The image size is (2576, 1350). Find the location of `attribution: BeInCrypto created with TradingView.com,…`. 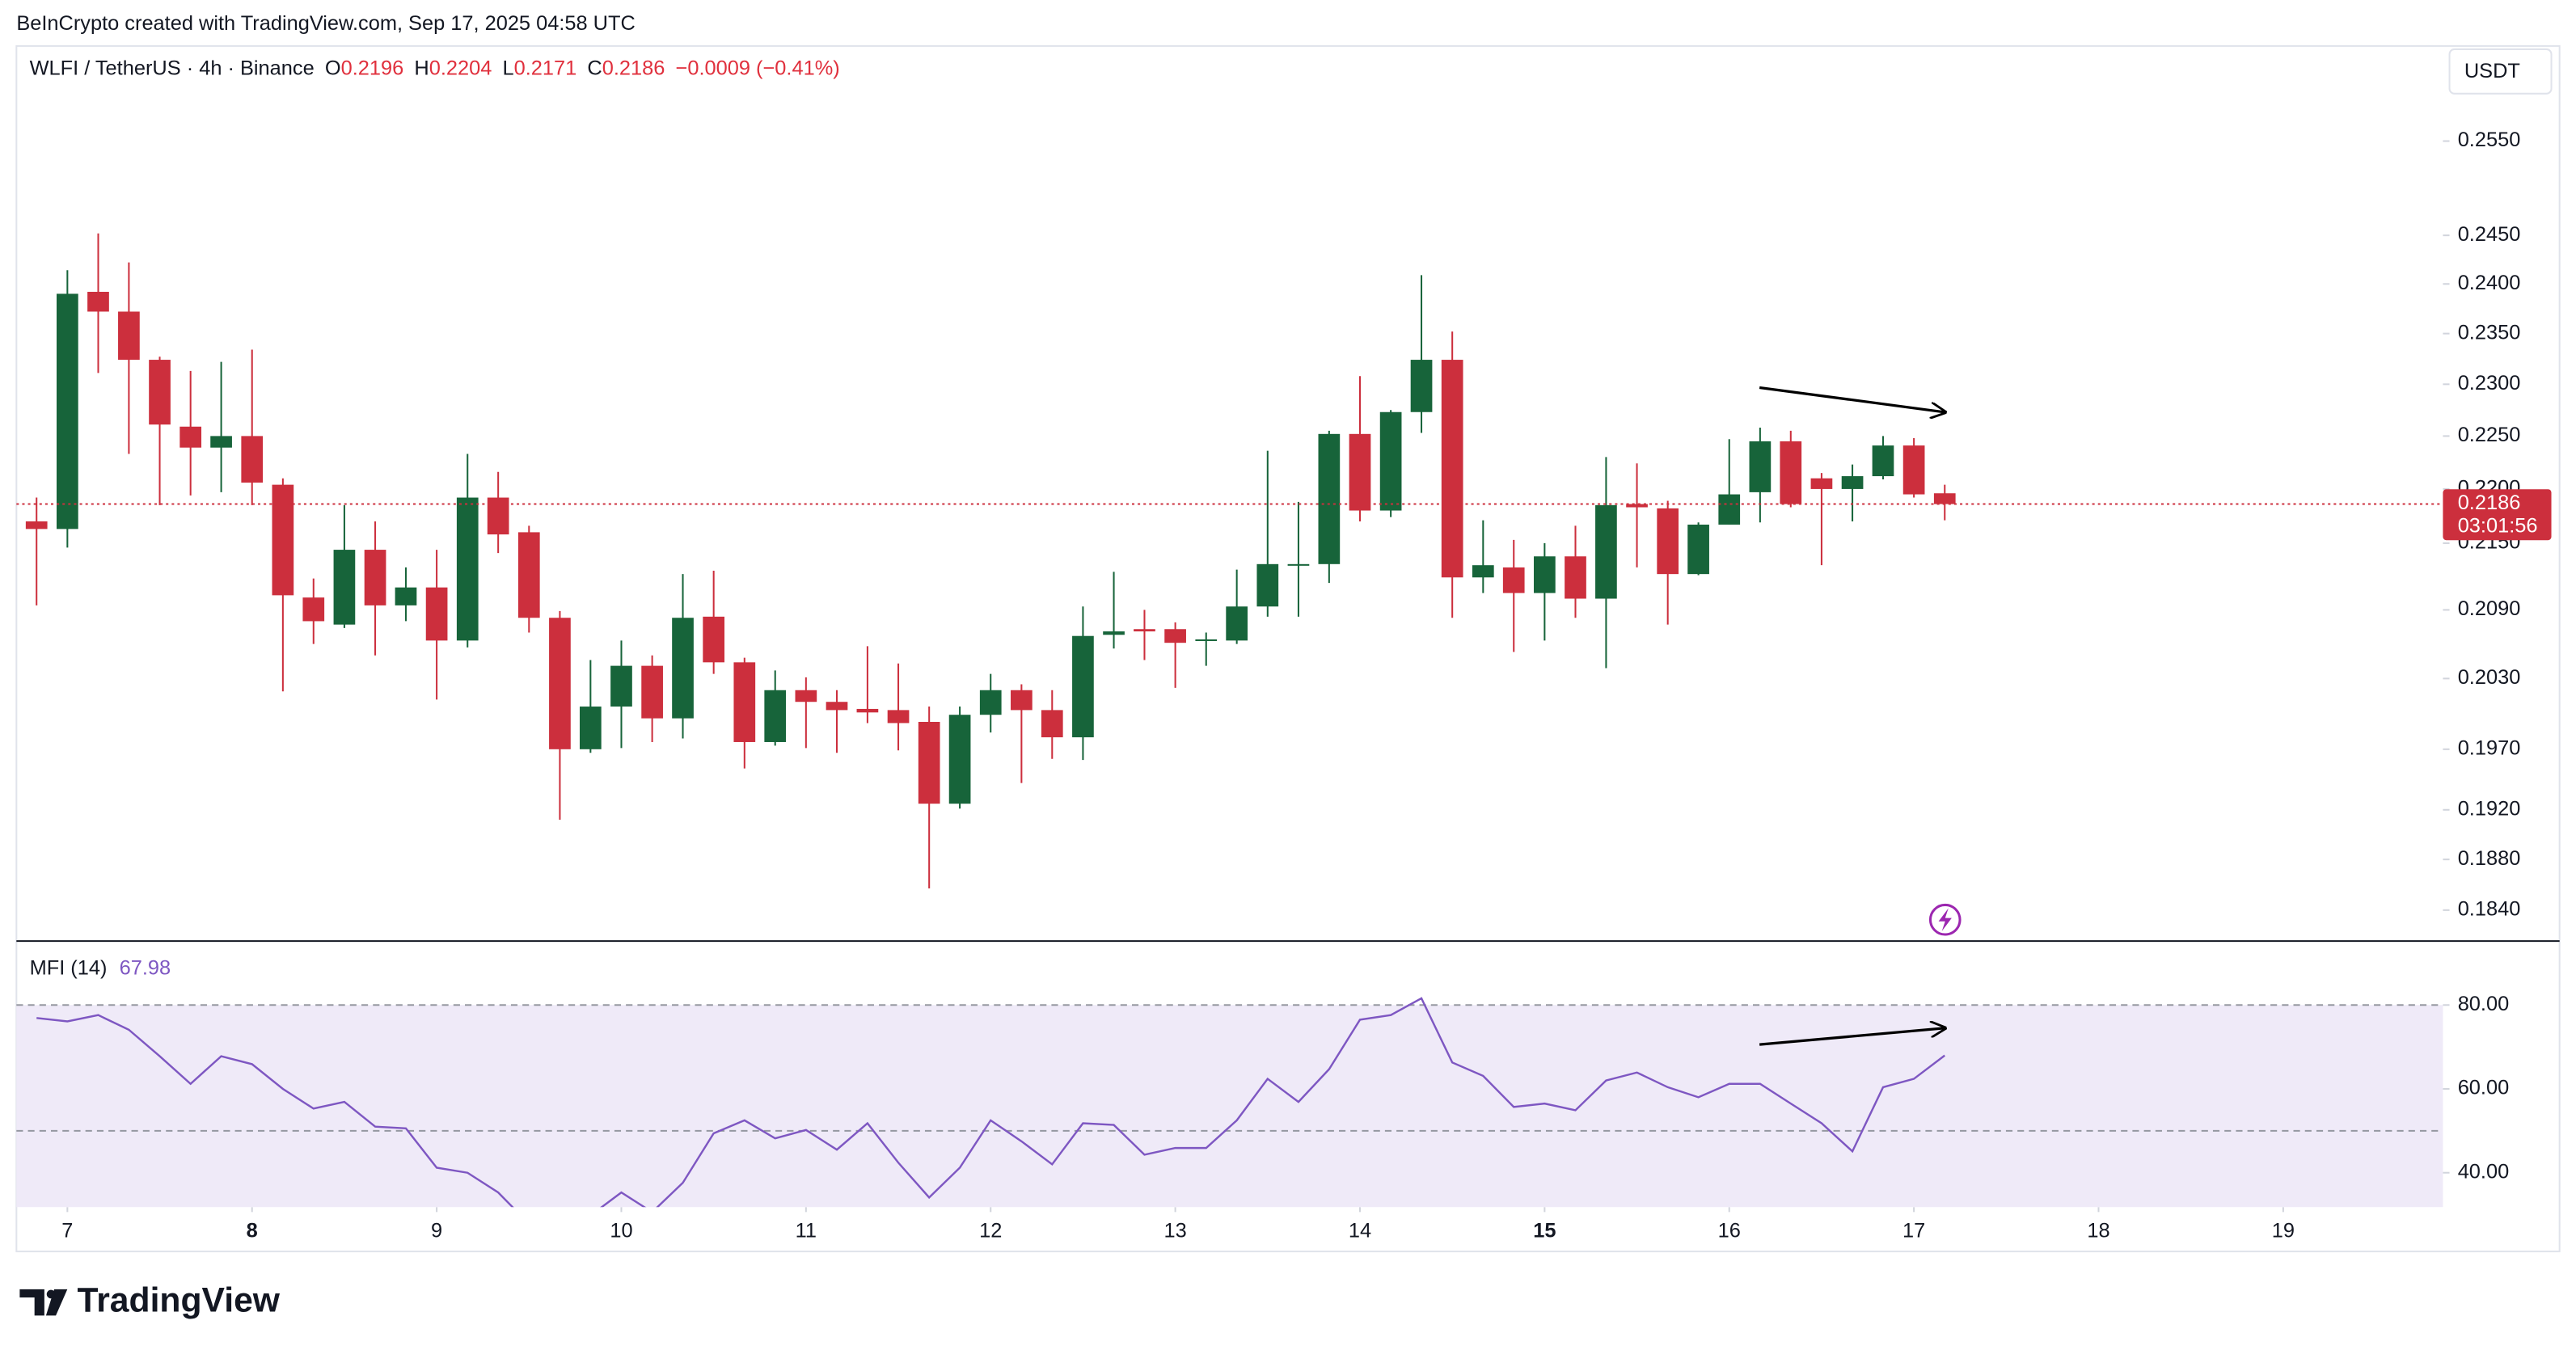

attribution: BeInCrypto created with TradingView.com,… is located at coordinates (325, 23).